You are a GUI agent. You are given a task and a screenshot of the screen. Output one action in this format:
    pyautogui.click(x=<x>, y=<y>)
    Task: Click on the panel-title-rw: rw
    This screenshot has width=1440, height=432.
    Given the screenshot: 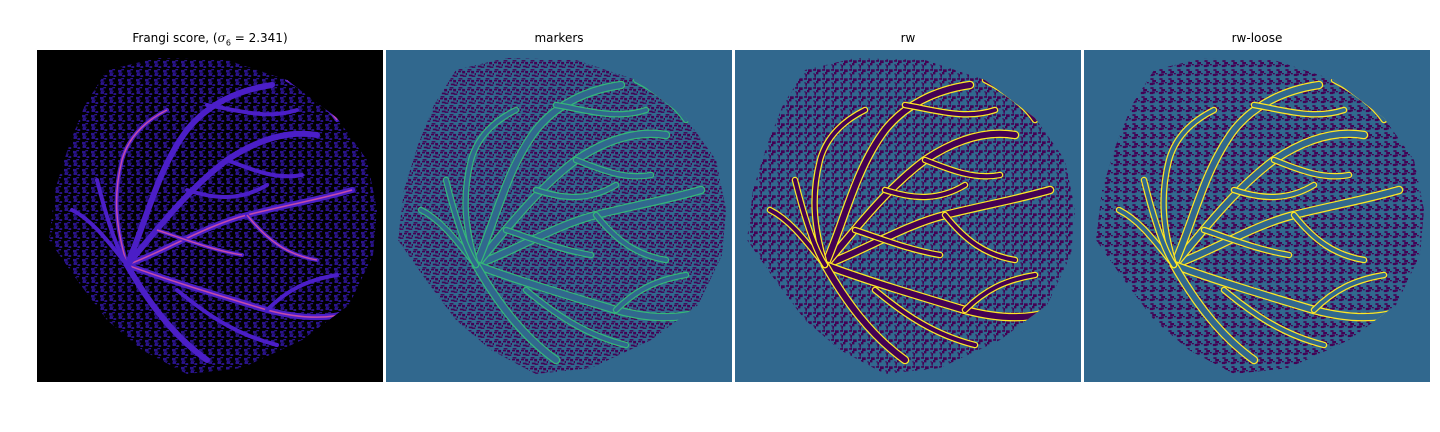 What is the action you would take?
    pyautogui.click(x=908, y=38)
    